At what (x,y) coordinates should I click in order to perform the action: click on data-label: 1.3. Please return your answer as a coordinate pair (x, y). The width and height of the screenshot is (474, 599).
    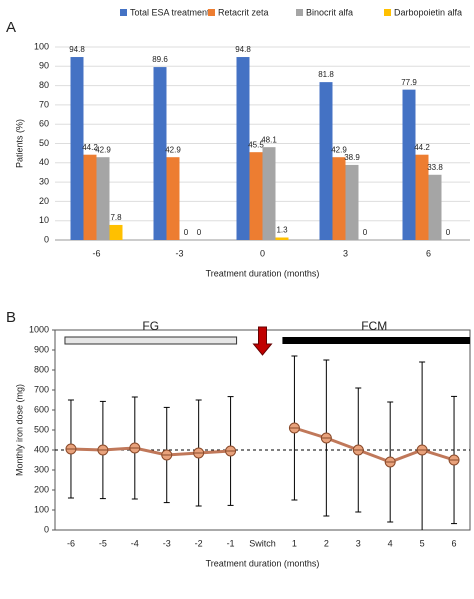
    Looking at the image, I should click on (282, 230).